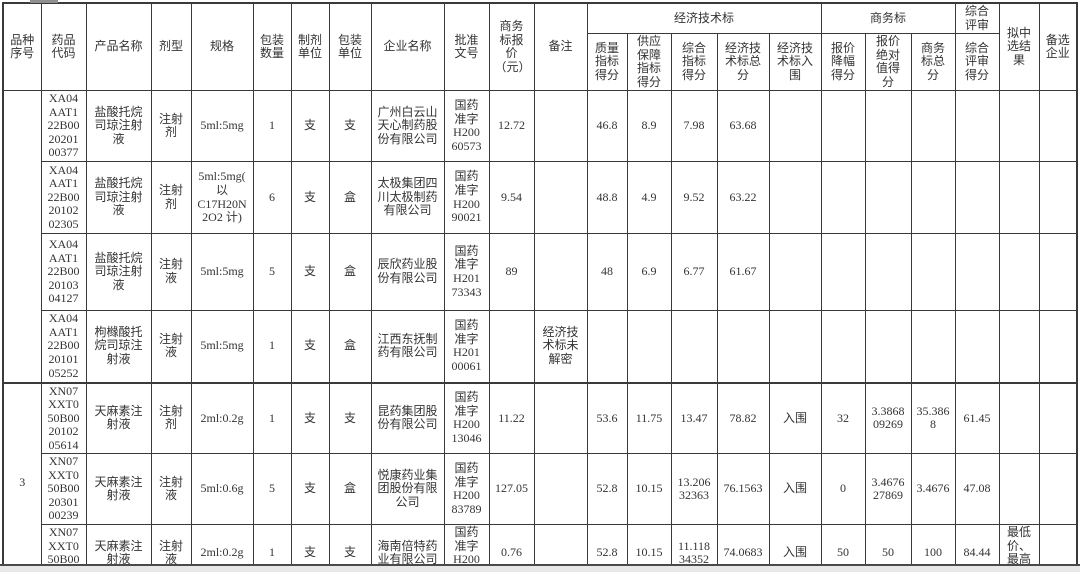  I want to click on cell-approval-no: 国药 准字 H200 90021, so click(466, 198).